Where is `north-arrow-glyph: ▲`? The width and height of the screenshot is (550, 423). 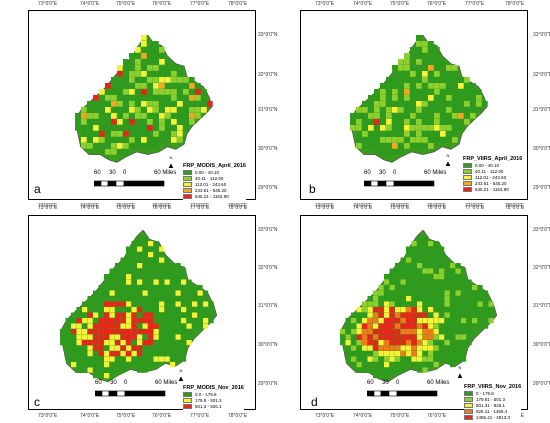
north-arrow-glyph: ▲ is located at coordinates (460, 375).